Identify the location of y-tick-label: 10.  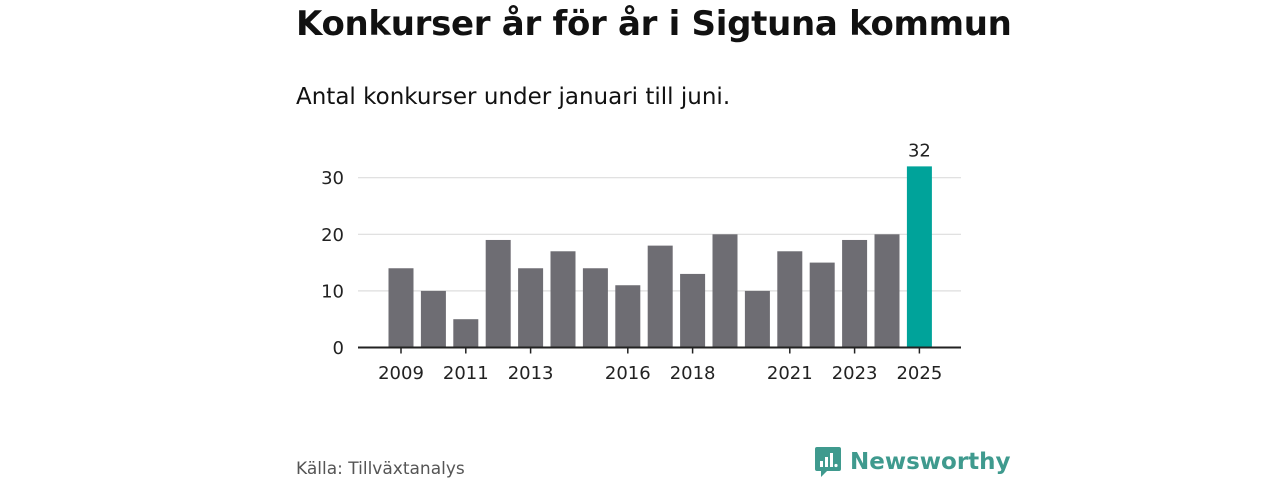
(332, 291).